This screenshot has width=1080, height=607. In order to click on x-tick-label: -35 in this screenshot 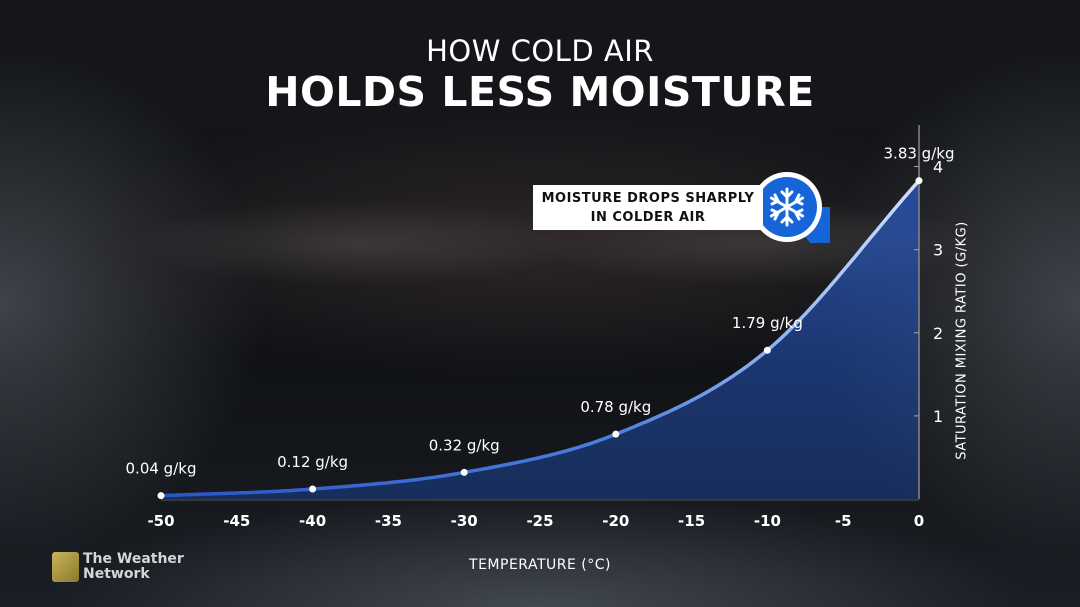, I will do `click(388, 521)`.